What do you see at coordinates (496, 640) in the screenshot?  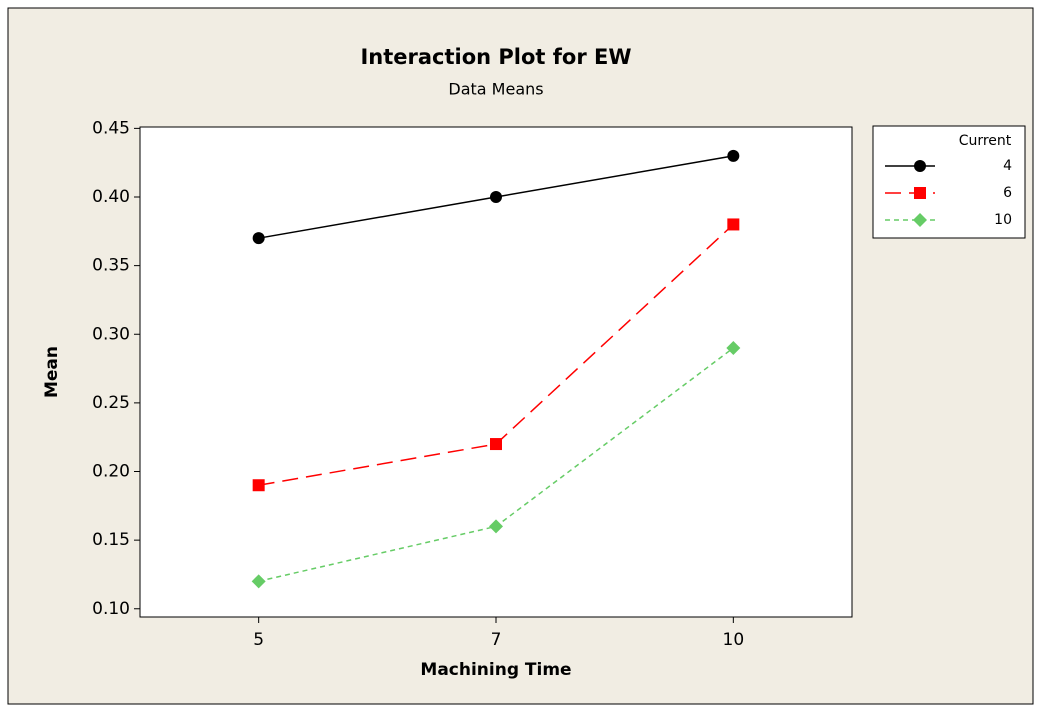 I see `x-tick-label: 7` at bounding box center [496, 640].